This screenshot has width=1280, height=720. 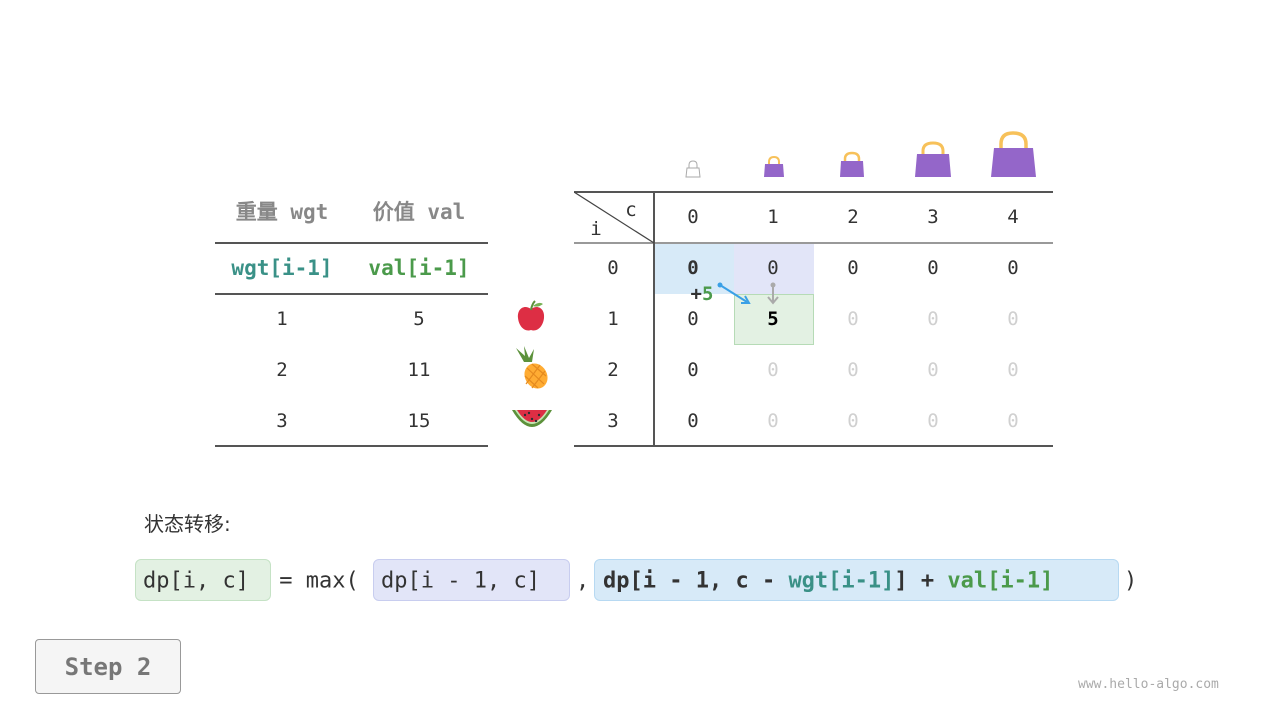 What do you see at coordinates (419, 421) in the screenshot?
I see `val-value: 15` at bounding box center [419, 421].